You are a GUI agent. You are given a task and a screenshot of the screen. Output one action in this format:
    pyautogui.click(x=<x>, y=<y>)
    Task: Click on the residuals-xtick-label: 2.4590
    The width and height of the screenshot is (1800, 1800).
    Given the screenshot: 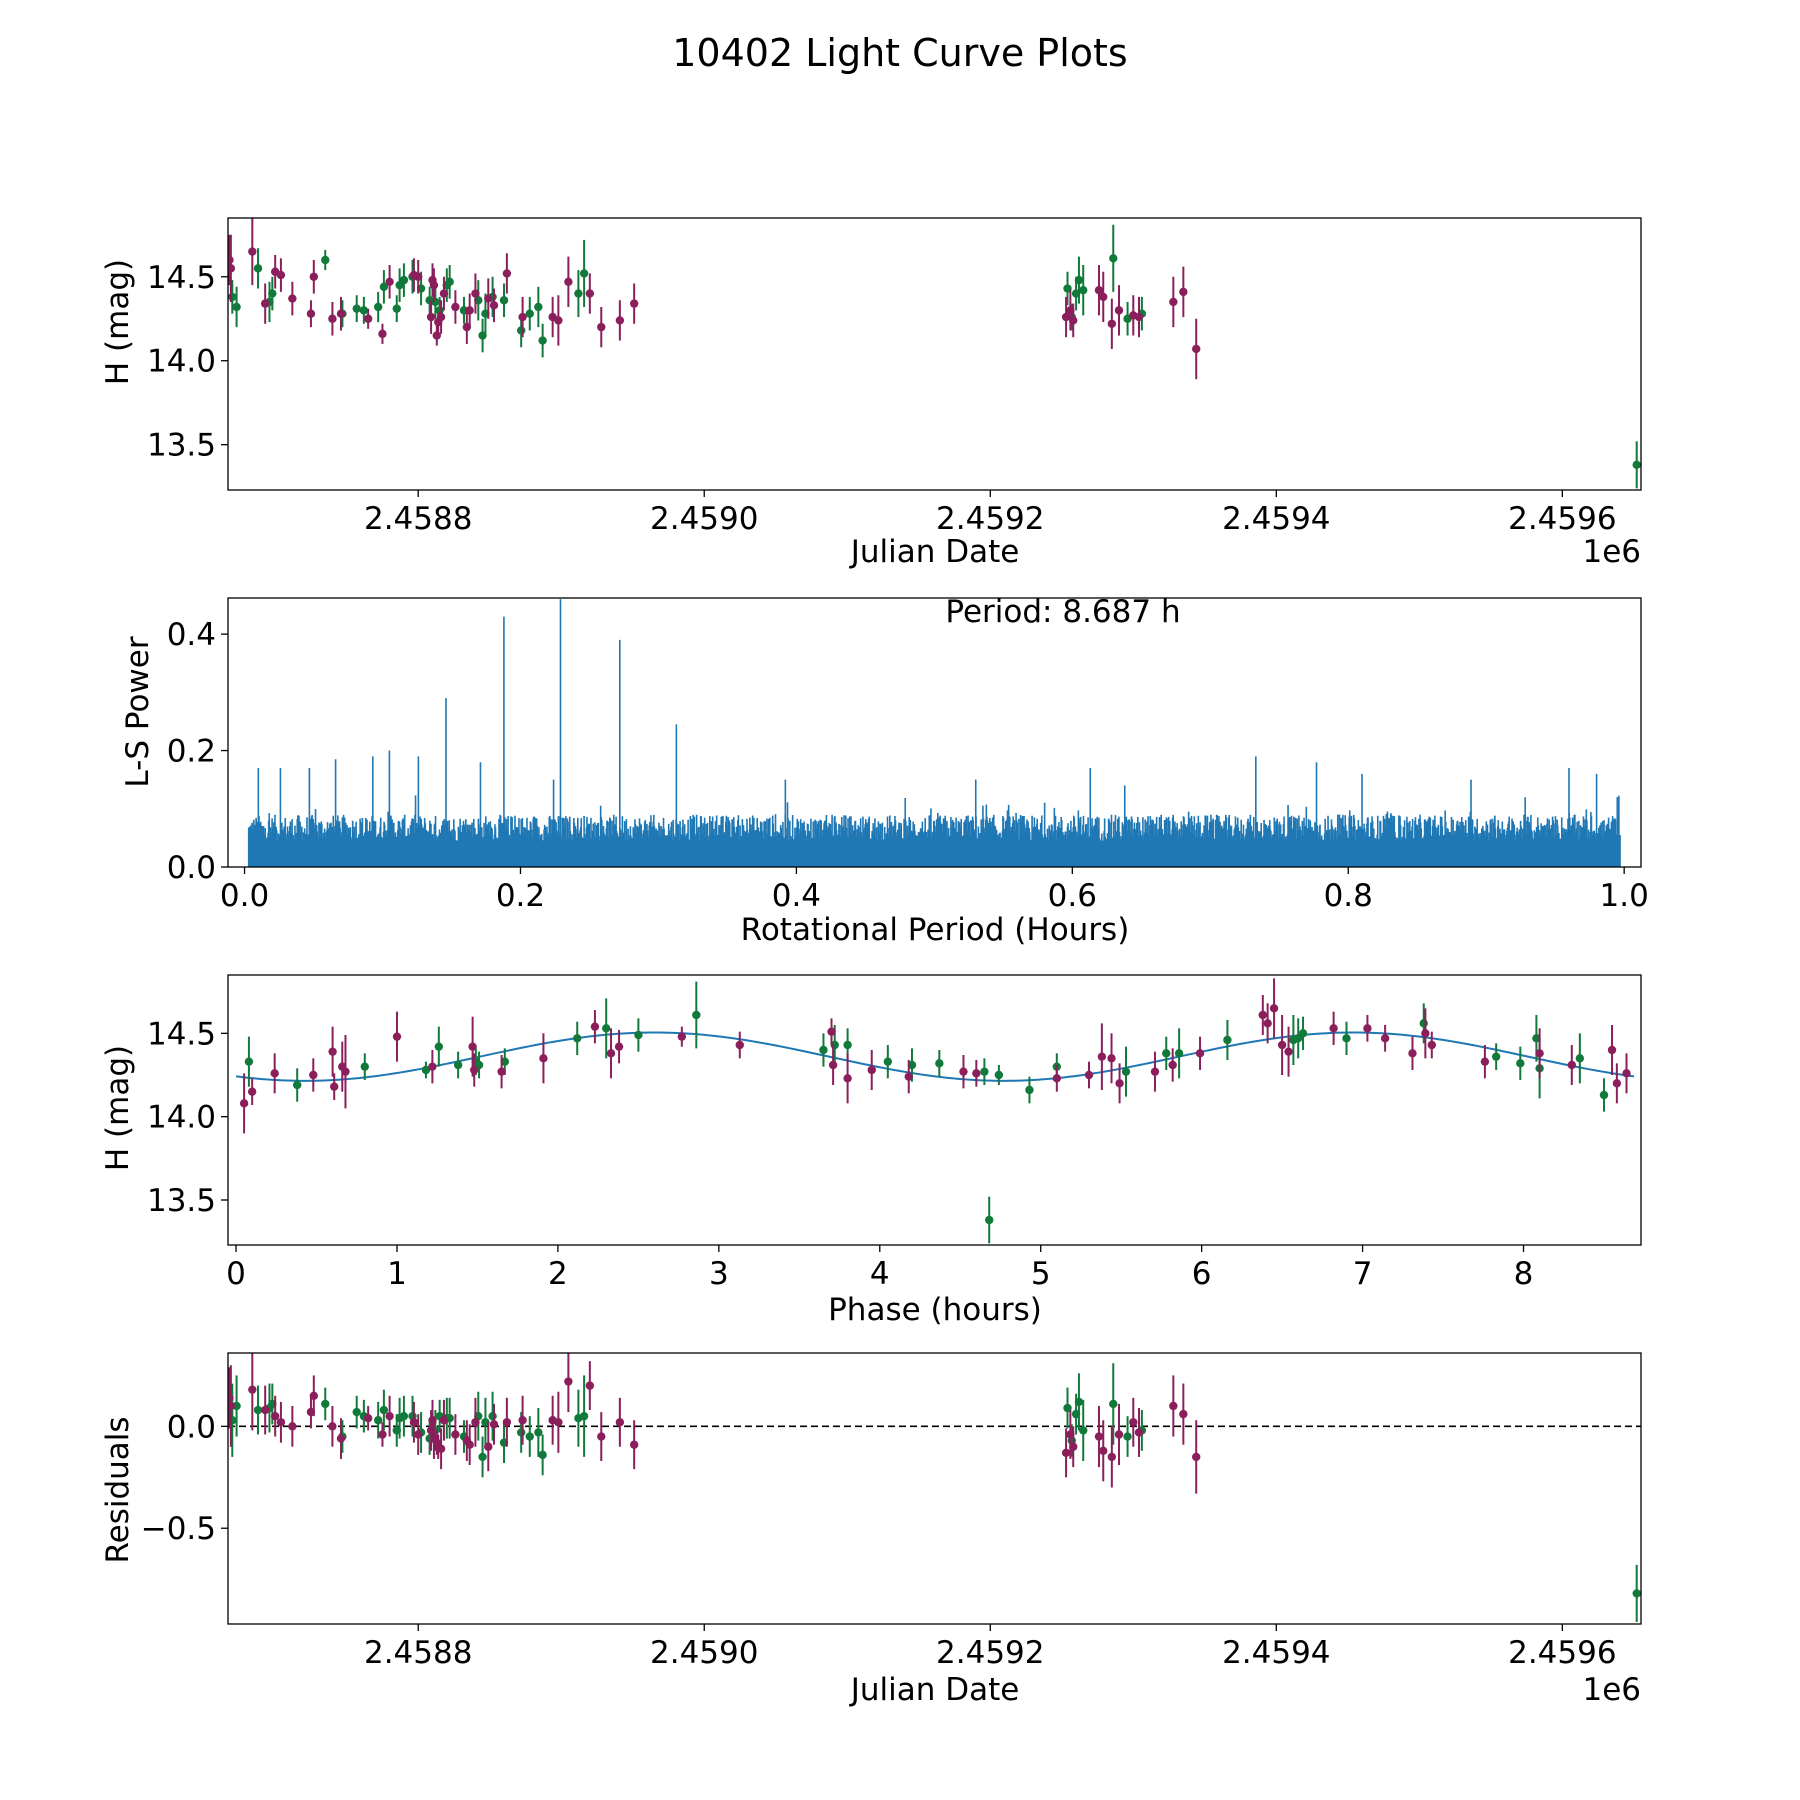 What is the action you would take?
    pyautogui.click(x=704, y=1653)
    